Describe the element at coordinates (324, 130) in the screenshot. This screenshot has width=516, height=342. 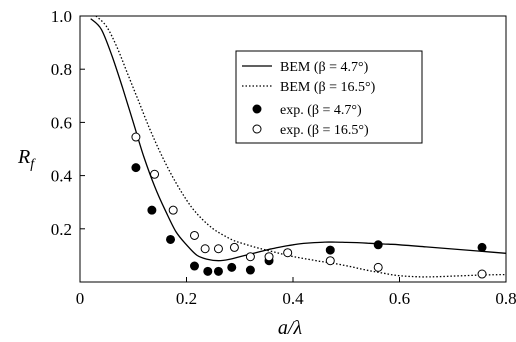
I see `legend-label-exp-16-5: exp. (β = 16.5°)` at that location.